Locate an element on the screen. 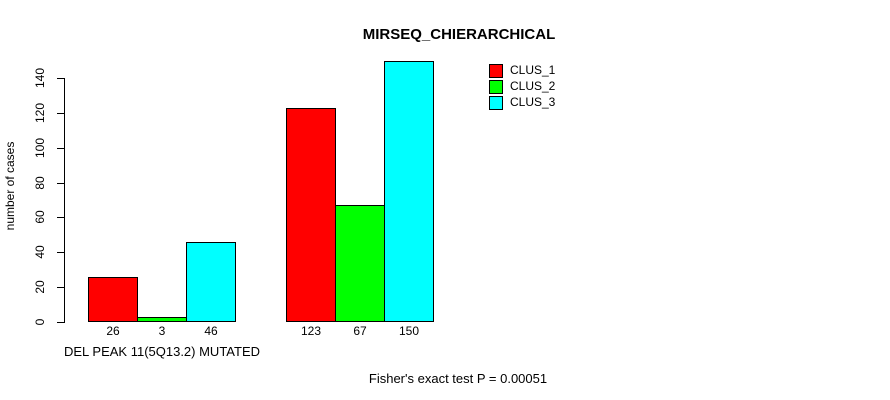  legend-item-clus_2: CLUS_2 is located at coordinates (522, 86).